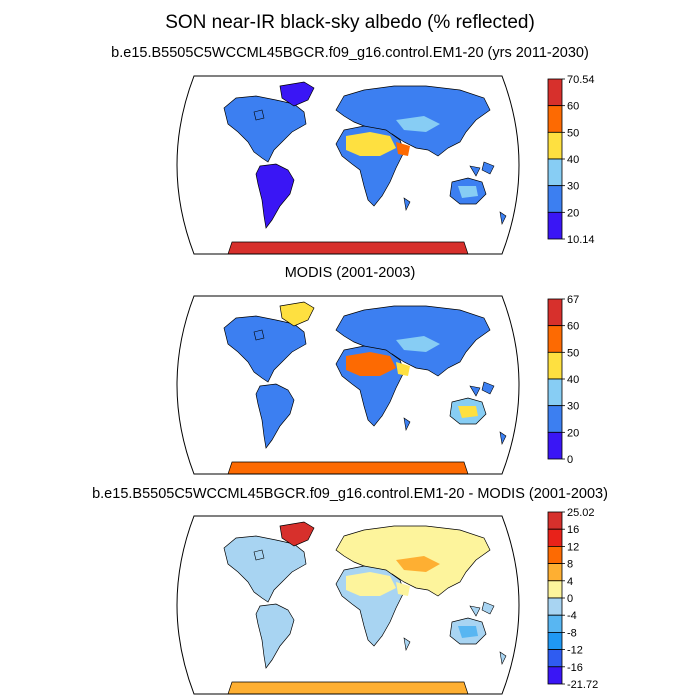  What do you see at coordinates (572, 633) in the screenshot?
I see `colorbar-label: -8` at bounding box center [572, 633].